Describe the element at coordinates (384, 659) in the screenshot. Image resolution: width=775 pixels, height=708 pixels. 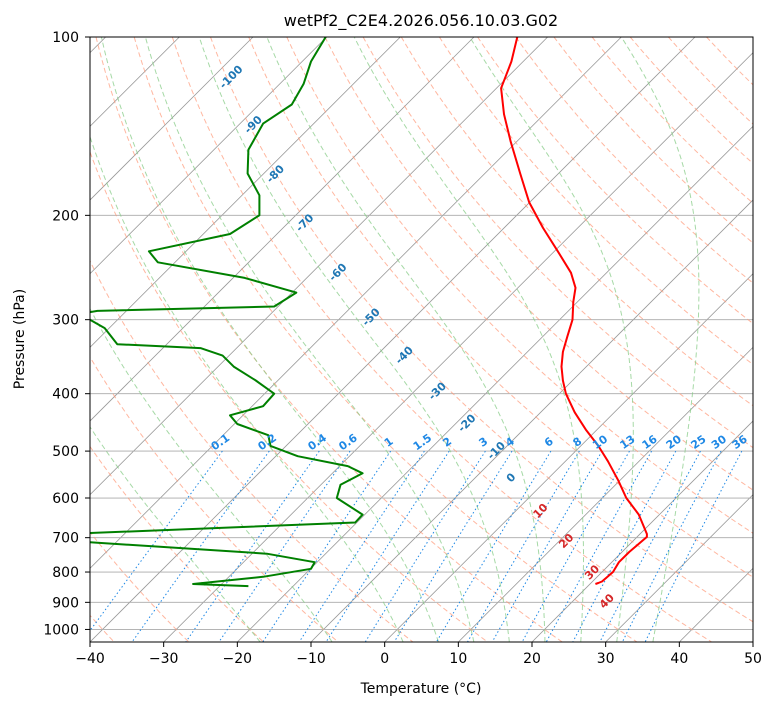
I see `x-tick-label: 0` at that location.